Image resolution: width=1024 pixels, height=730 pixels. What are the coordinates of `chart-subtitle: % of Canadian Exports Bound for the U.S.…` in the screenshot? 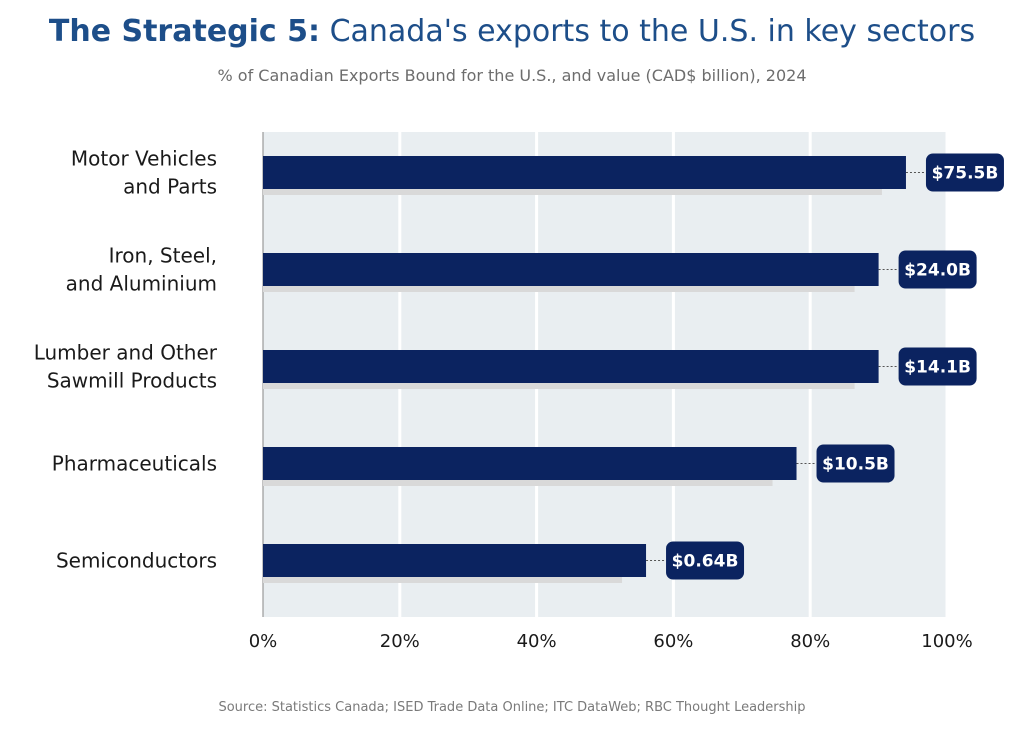 It's located at (512, 75).